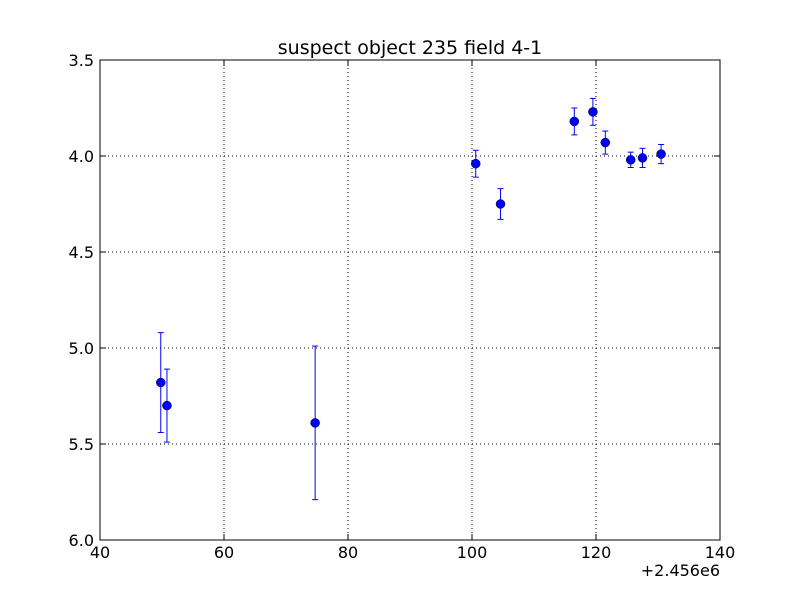 The height and width of the screenshot is (600, 800). I want to click on y-tick-label: 5.0, so click(81, 348).